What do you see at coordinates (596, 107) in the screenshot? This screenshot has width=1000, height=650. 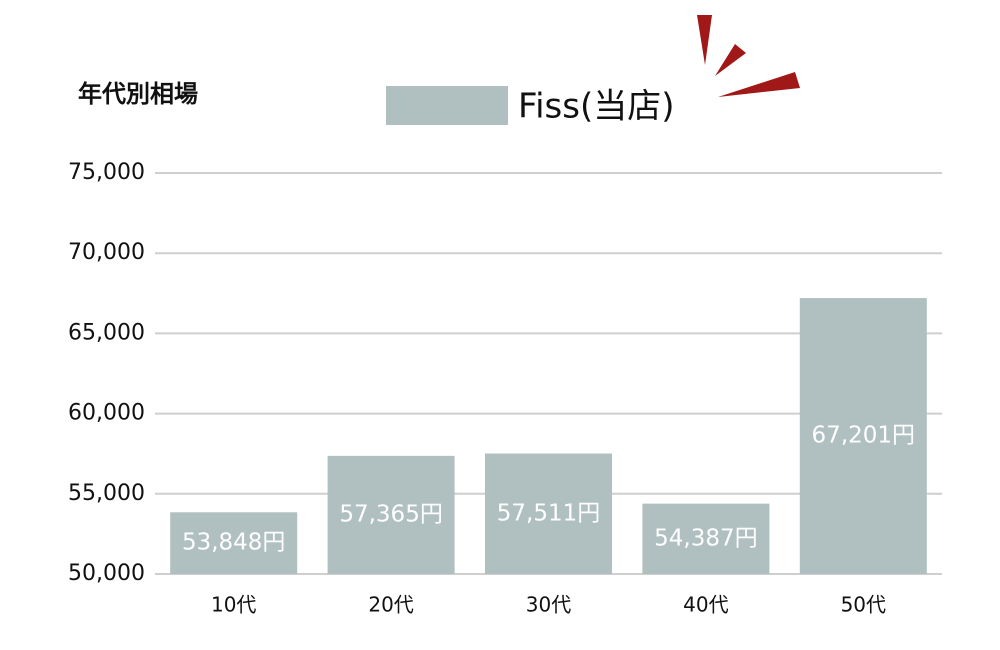 I see `legend-label: Fiss(当店)` at bounding box center [596, 107].